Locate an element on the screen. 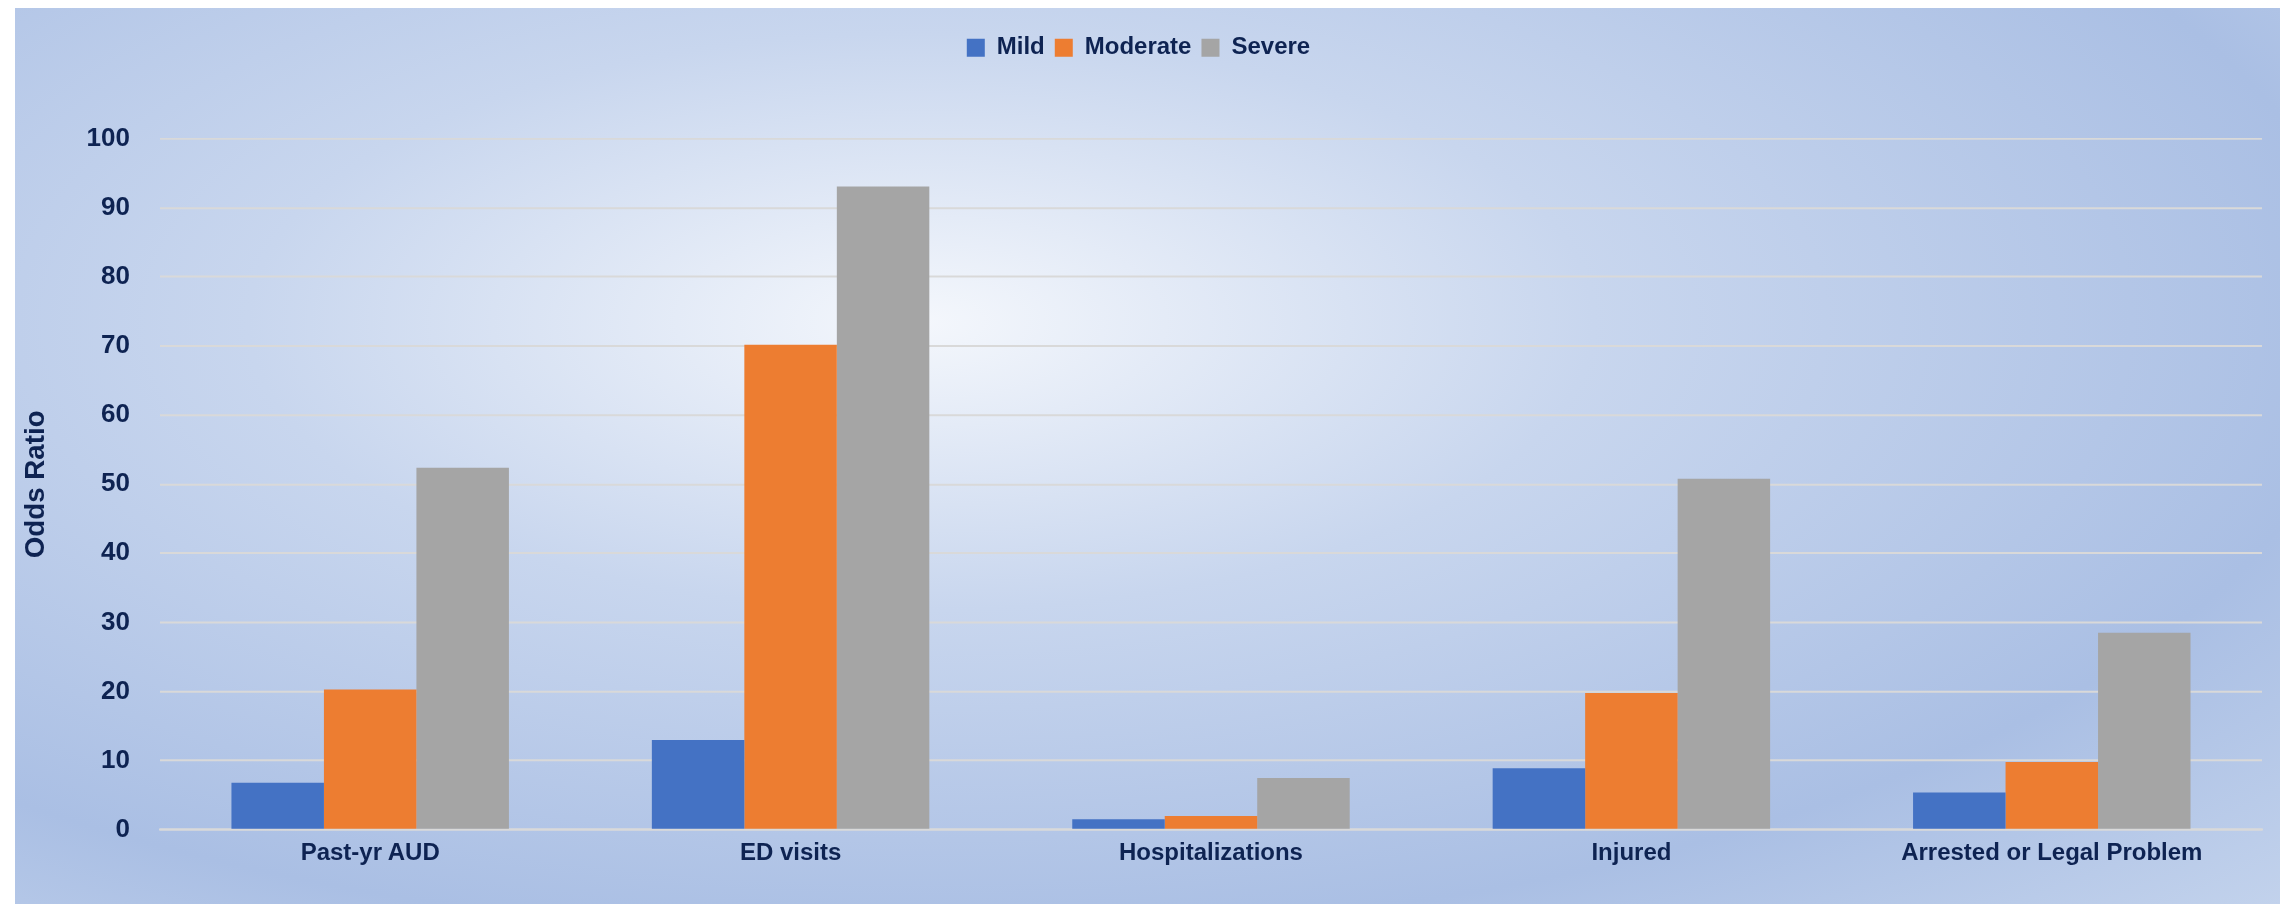 This screenshot has width=2288, height=916. x-tick-label: Injured is located at coordinates (1631, 852).